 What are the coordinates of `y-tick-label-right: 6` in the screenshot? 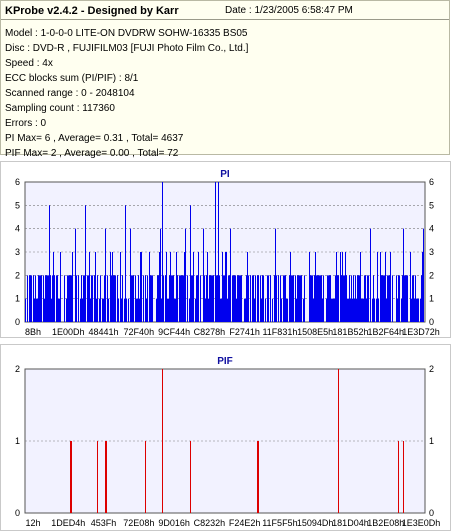 It's located at (431, 182).